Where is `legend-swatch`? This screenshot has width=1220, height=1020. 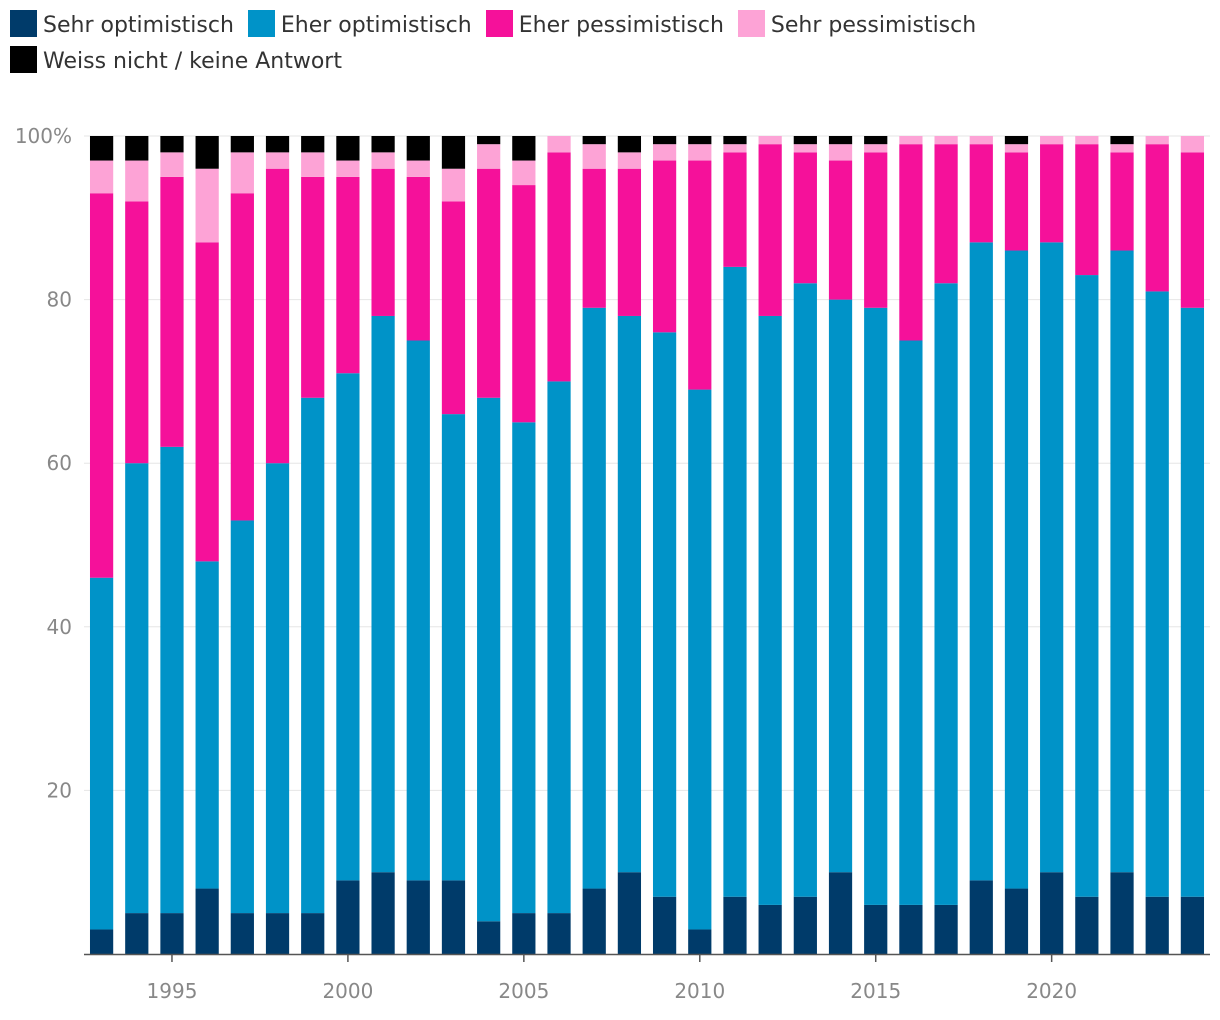 legend-swatch is located at coordinates (261, 23).